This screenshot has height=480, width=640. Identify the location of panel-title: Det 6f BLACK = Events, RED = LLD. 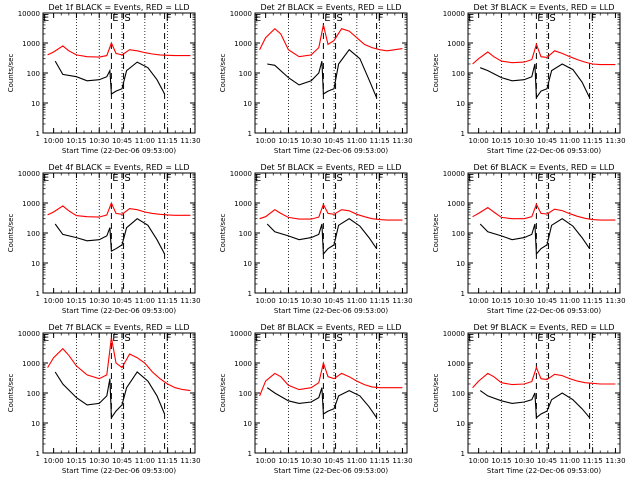
(543, 167).